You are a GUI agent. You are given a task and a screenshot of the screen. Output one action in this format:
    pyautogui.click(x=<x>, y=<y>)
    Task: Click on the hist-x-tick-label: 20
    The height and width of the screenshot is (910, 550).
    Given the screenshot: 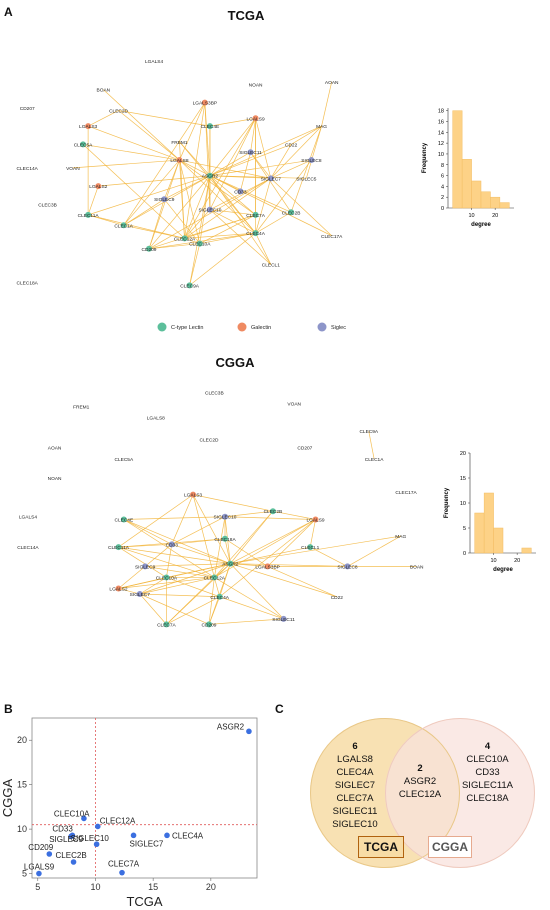 What is the action you would take?
    pyautogui.click(x=517, y=561)
    